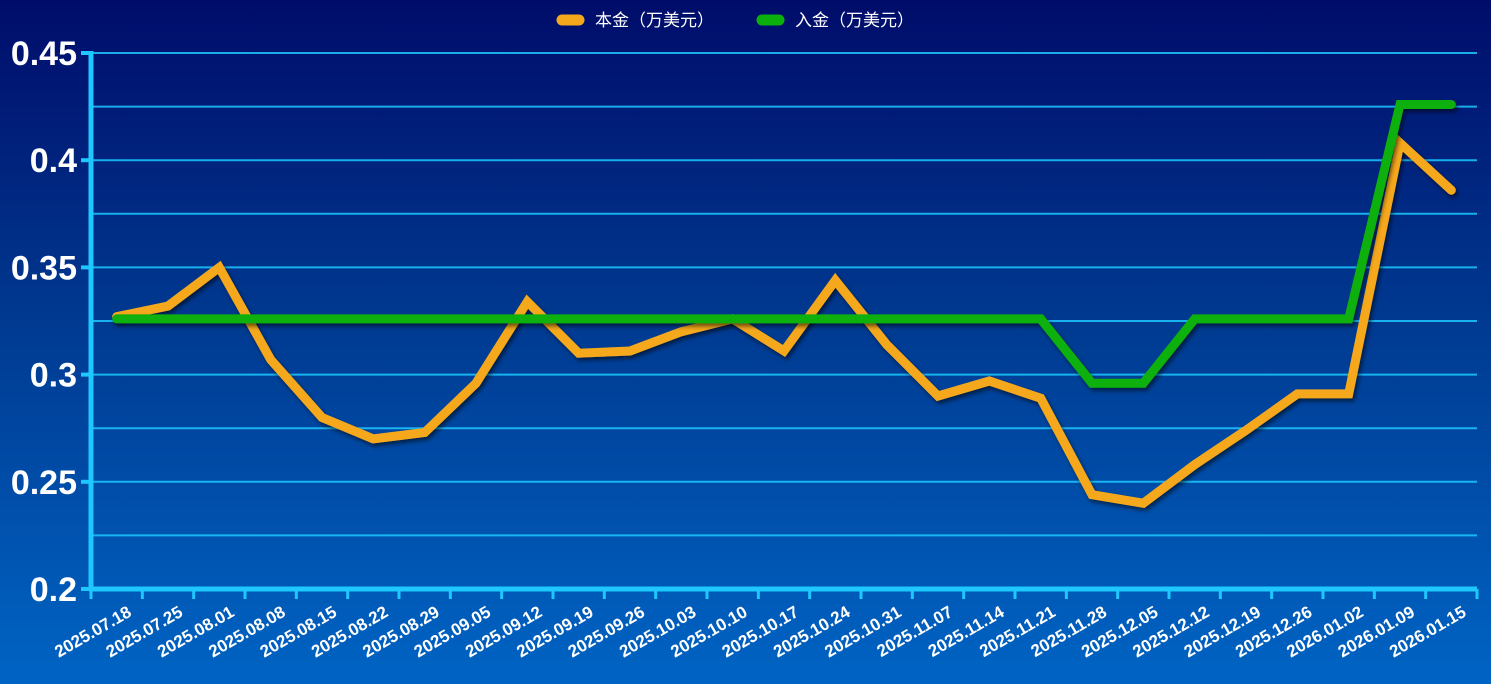 The height and width of the screenshot is (684, 1491). I want to click on y-tick-label: 0.45, so click(44, 54).